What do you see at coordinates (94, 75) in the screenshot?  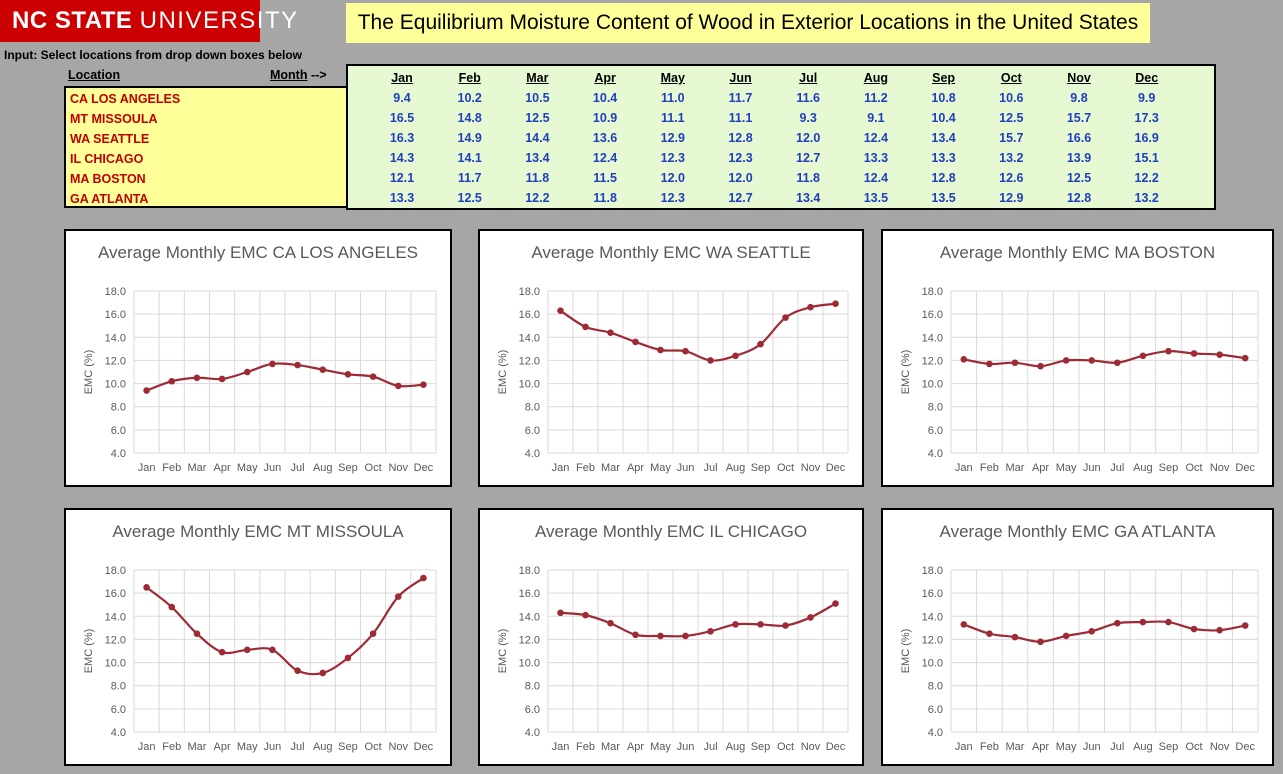 I see `location-column-header: Location` at bounding box center [94, 75].